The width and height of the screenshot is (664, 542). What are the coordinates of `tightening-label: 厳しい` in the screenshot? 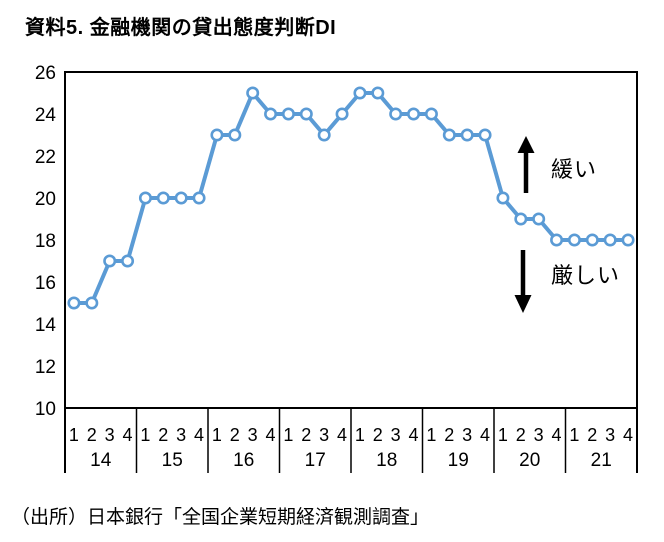 It's located at (586, 275).